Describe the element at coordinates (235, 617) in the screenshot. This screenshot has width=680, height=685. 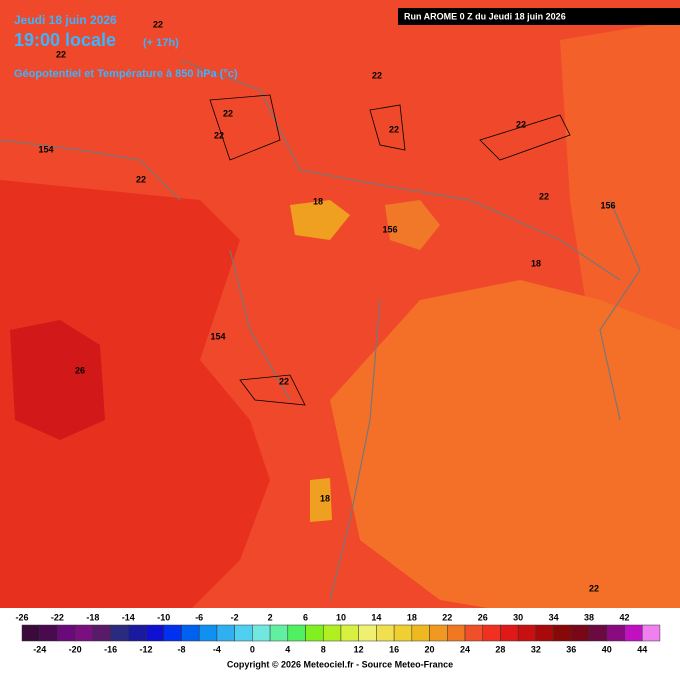
I see `legend-label: -2` at that location.